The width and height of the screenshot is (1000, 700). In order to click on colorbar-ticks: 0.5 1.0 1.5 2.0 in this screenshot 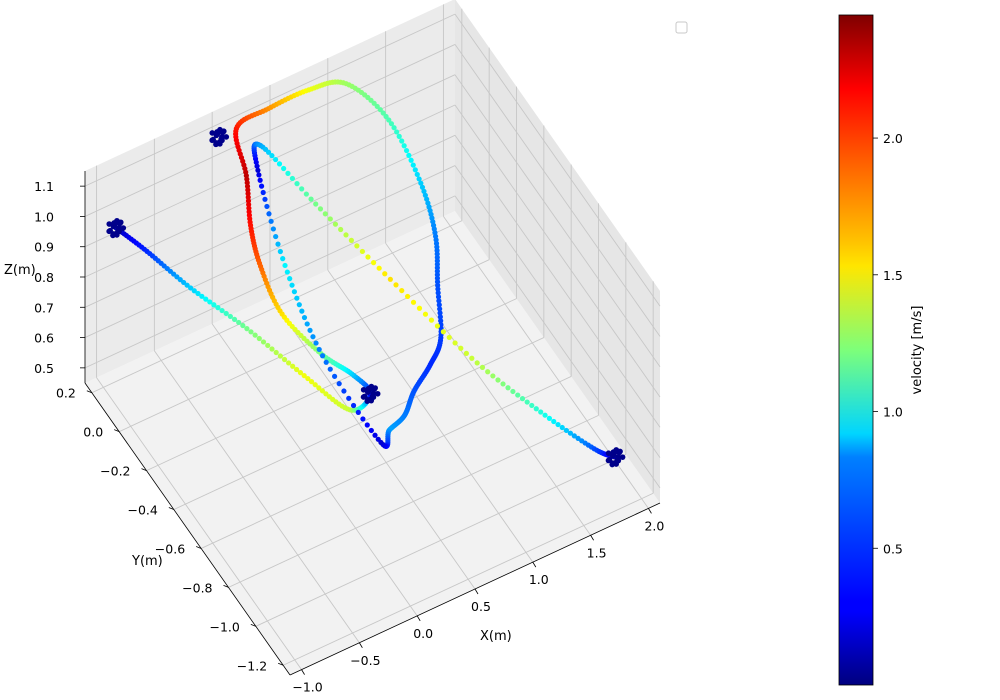, I will do `click(888, 343)`.